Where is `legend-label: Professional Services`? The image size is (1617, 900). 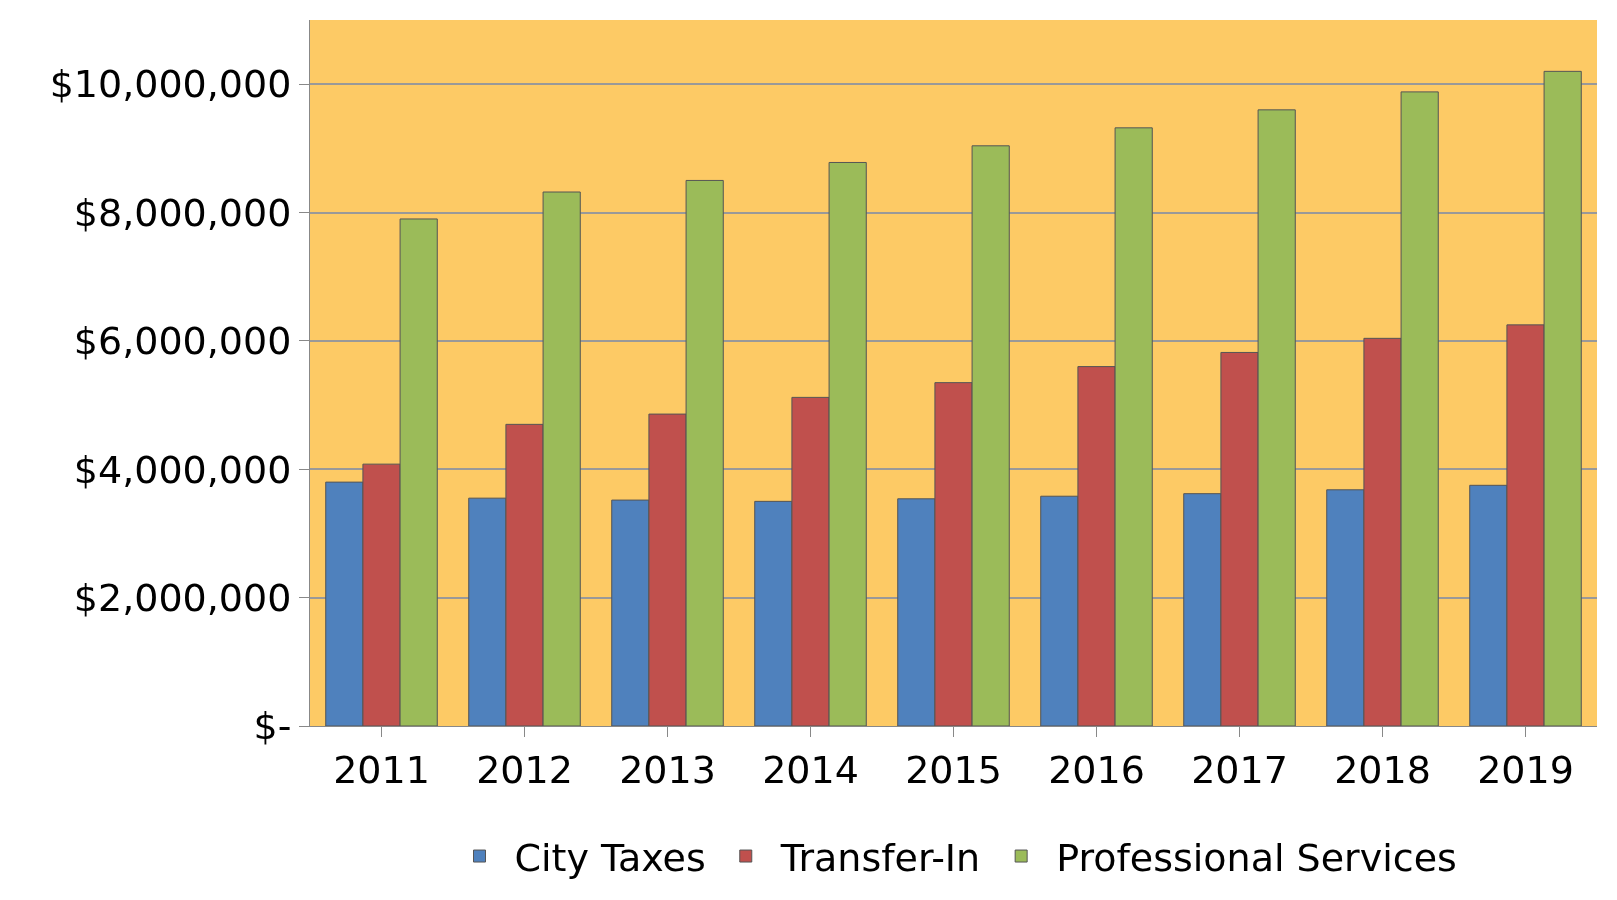
legend-label: Professional Services is located at coordinates (1256, 857).